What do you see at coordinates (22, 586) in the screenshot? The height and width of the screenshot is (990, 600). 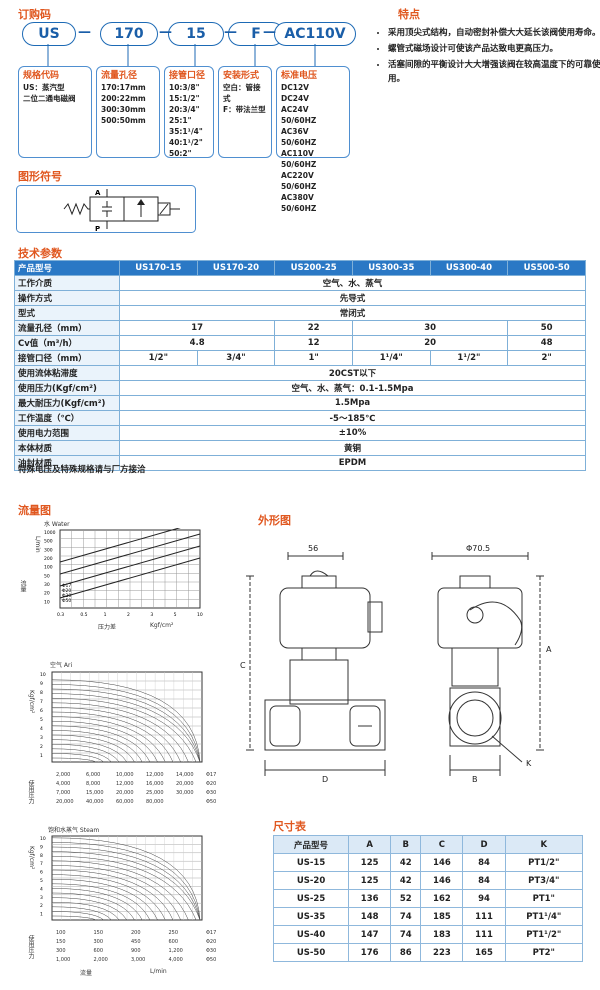 I see `water-side-label: 流量` at bounding box center [22, 586].